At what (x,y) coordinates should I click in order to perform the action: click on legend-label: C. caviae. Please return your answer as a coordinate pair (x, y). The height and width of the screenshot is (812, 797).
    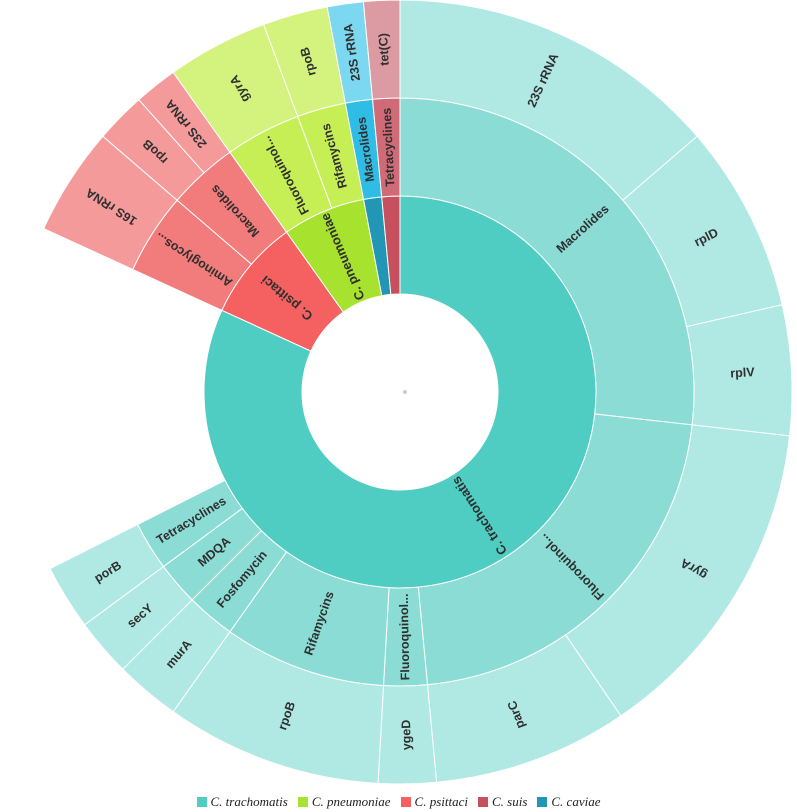
    Looking at the image, I should click on (576, 801).